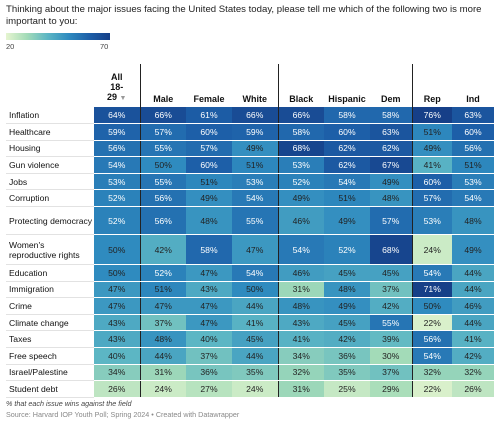 This screenshot has height=426, width=500. Describe the element at coordinates (50, 182) in the screenshot. I see `row-label: Jobs` at that location.